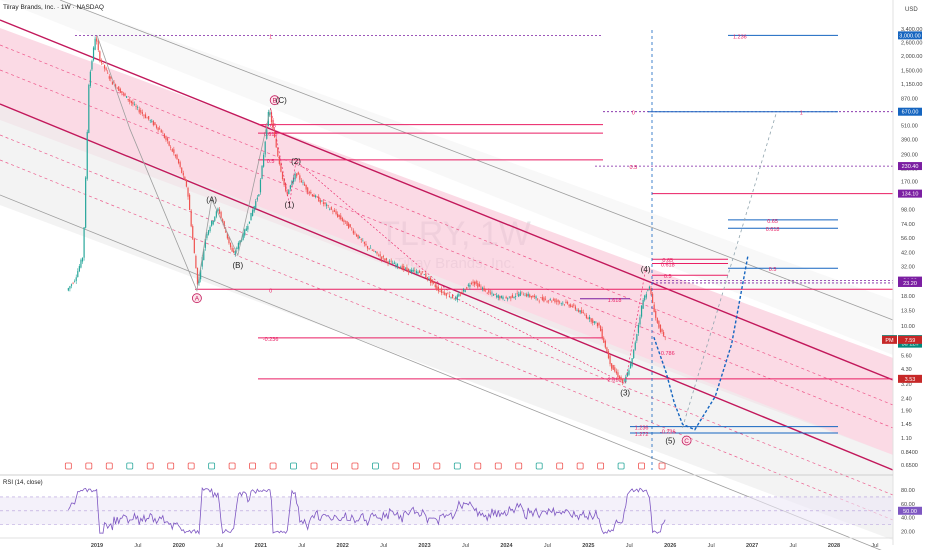  I want to click on time-tick: 2021, so click(261, 546).